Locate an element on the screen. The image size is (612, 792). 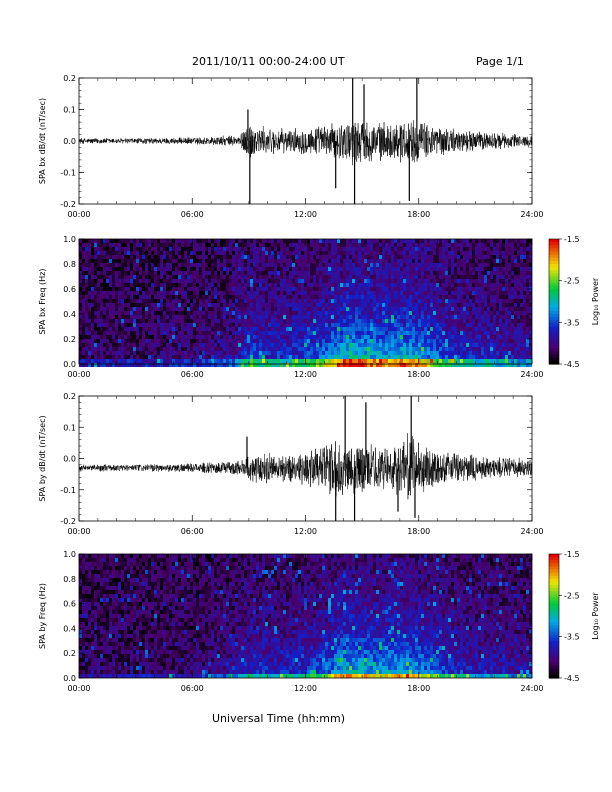
page-title: 2011/10/11 00:00-24:00 UT is located at coordinates (268, 61).